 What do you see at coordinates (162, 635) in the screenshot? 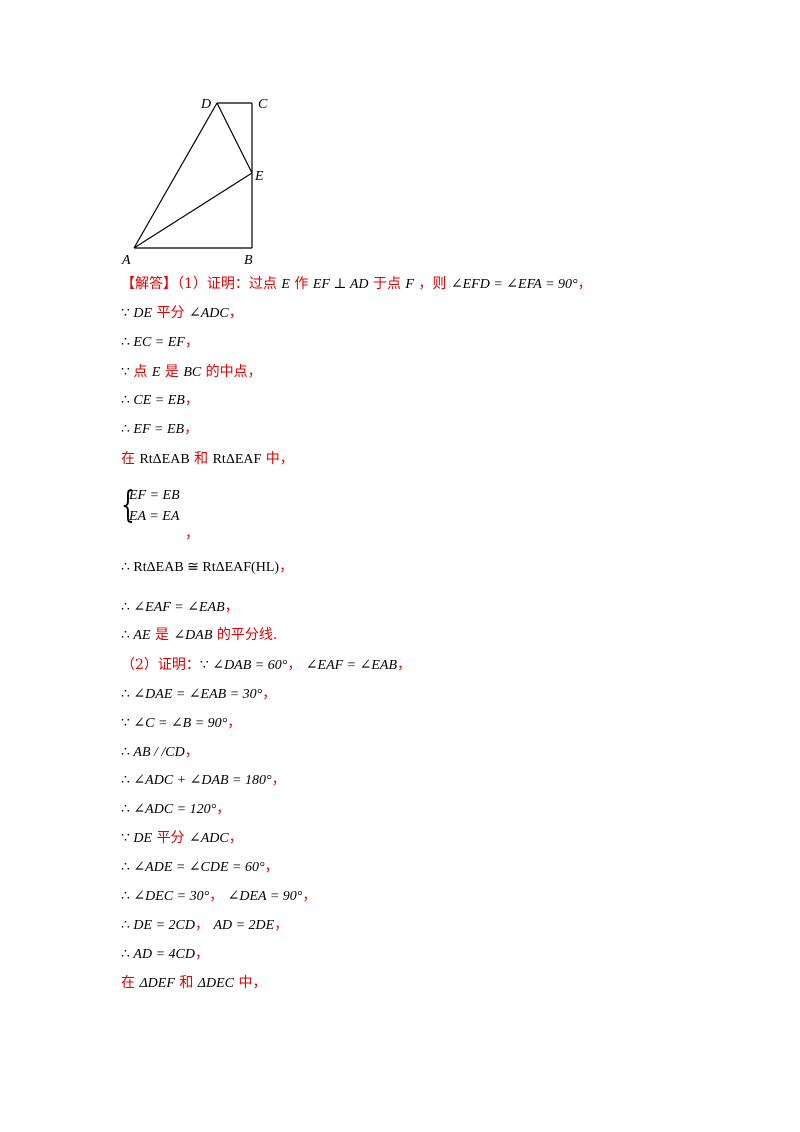
I see `line-11-part-3: 是` at bounding box center [162, 635].